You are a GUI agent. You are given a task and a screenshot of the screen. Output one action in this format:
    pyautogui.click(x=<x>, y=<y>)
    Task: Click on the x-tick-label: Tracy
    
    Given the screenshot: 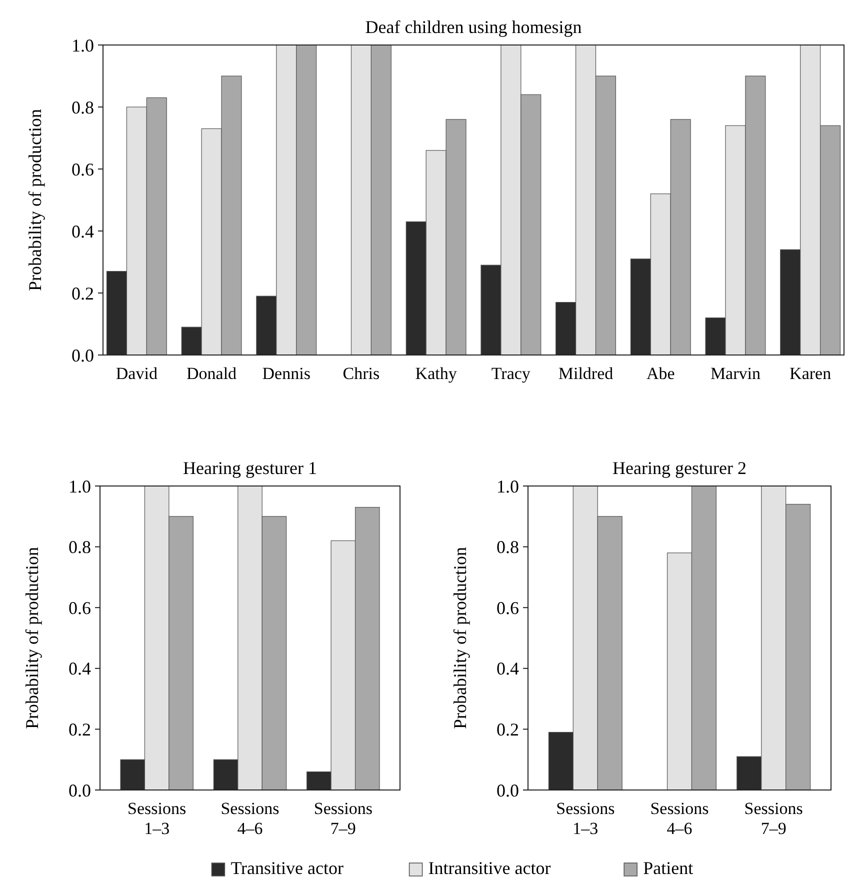 What is the action you would take?
    pyautogui.click(x=511, y=373)
    